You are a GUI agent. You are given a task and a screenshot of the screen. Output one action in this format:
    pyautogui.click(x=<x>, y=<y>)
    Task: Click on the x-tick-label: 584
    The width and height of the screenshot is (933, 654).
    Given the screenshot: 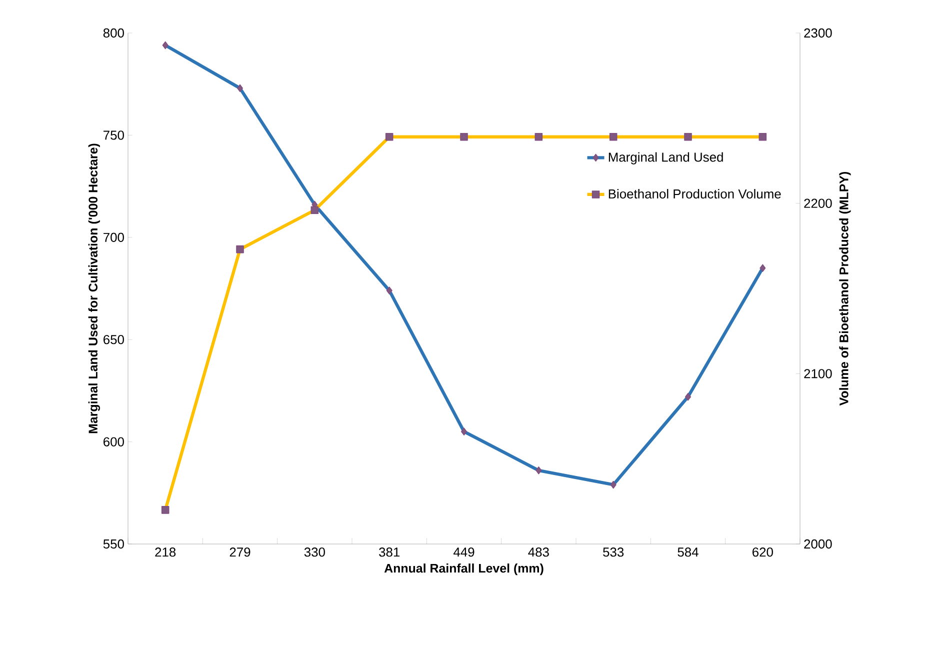 What is the action you would take?
    pyautogui.click(x=688, y=552)
    